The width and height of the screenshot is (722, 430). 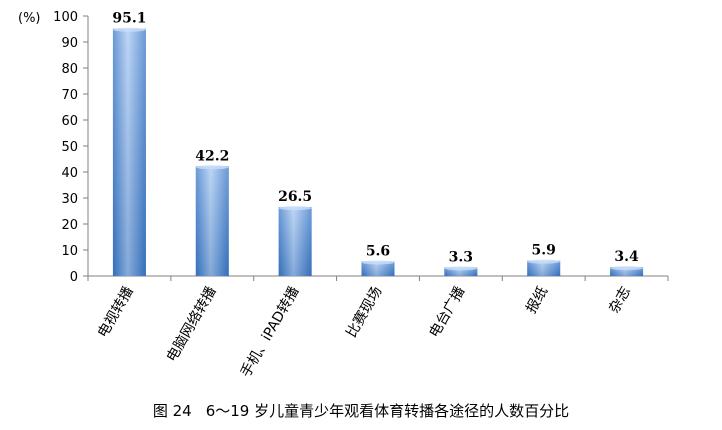 I want to click on figure-title: 6～19 岁儿童青少年观看体育转播各途径的人数百分比, so click(x=387, y=411).